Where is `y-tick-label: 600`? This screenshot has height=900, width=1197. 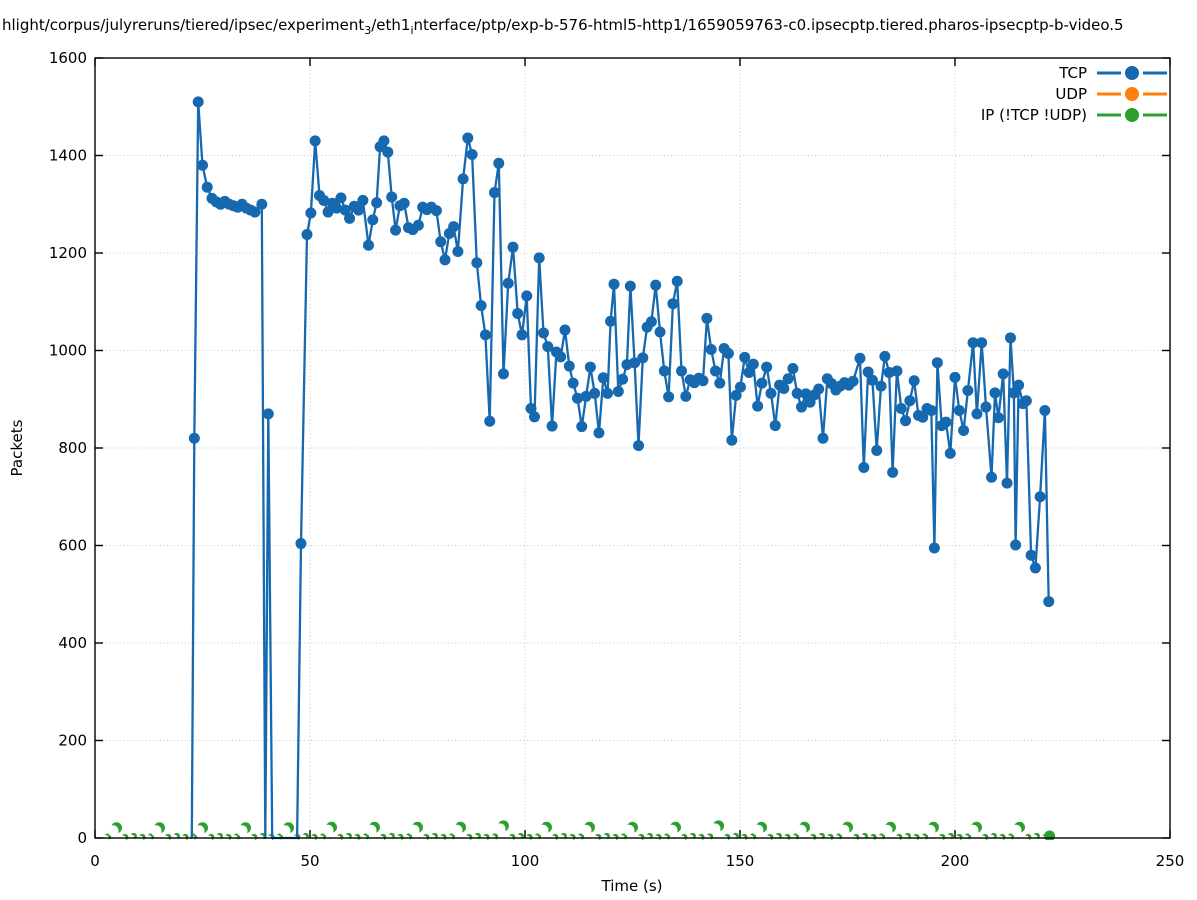
y-tick-label: 600 is located at coordinates (72, 546).